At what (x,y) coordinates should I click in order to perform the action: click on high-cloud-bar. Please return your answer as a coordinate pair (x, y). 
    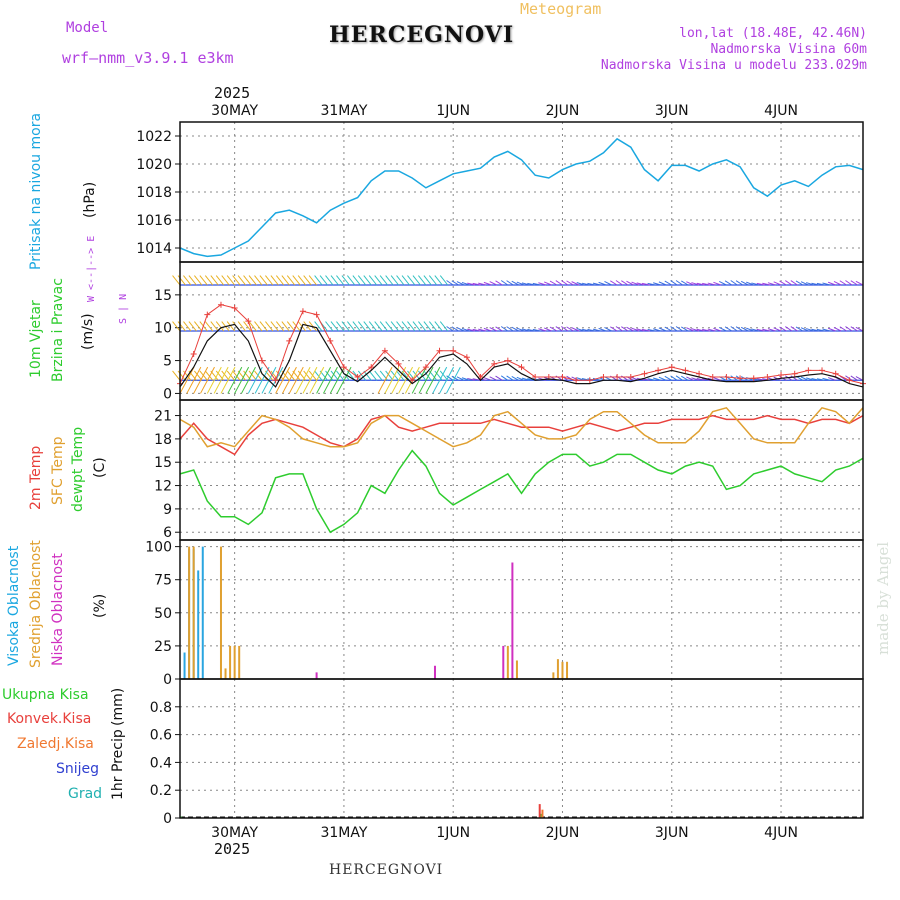
    Looking at the image, I should click on (202, 612).